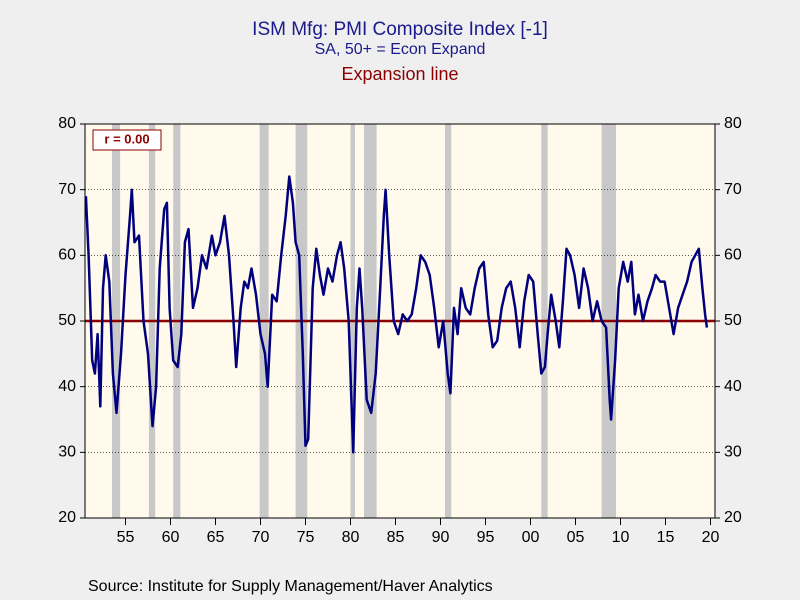 This screenshot has height=600, width=800. Describe the element at coordinates (67, 255) in the screenshot. I see `y-tick-label: 60` at that location.